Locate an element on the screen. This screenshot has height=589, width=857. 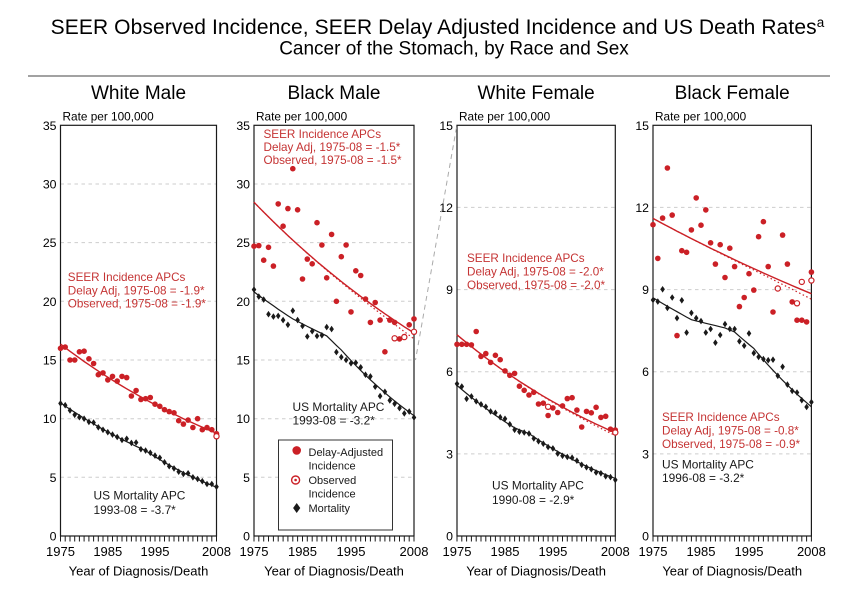
svg-text: Delay-Adjusted is located at coordinates (346, 453).